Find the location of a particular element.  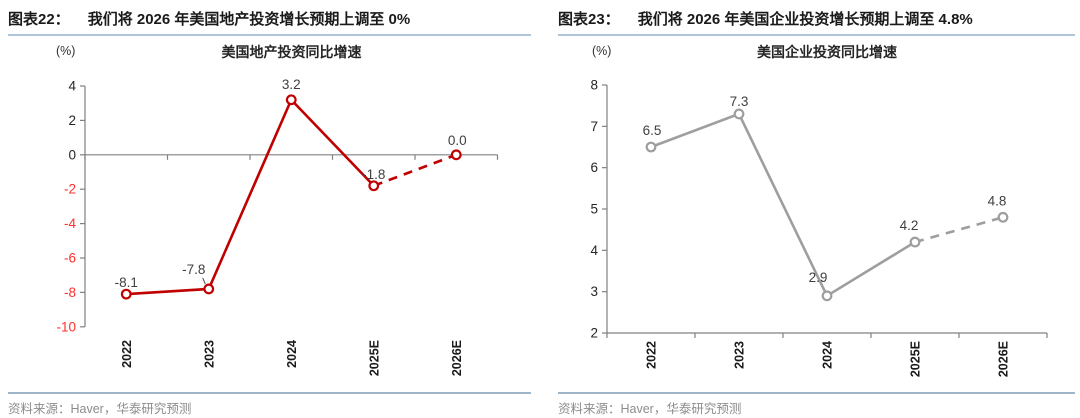

y-tick-label: -2 is located at coordinates (70, 189).